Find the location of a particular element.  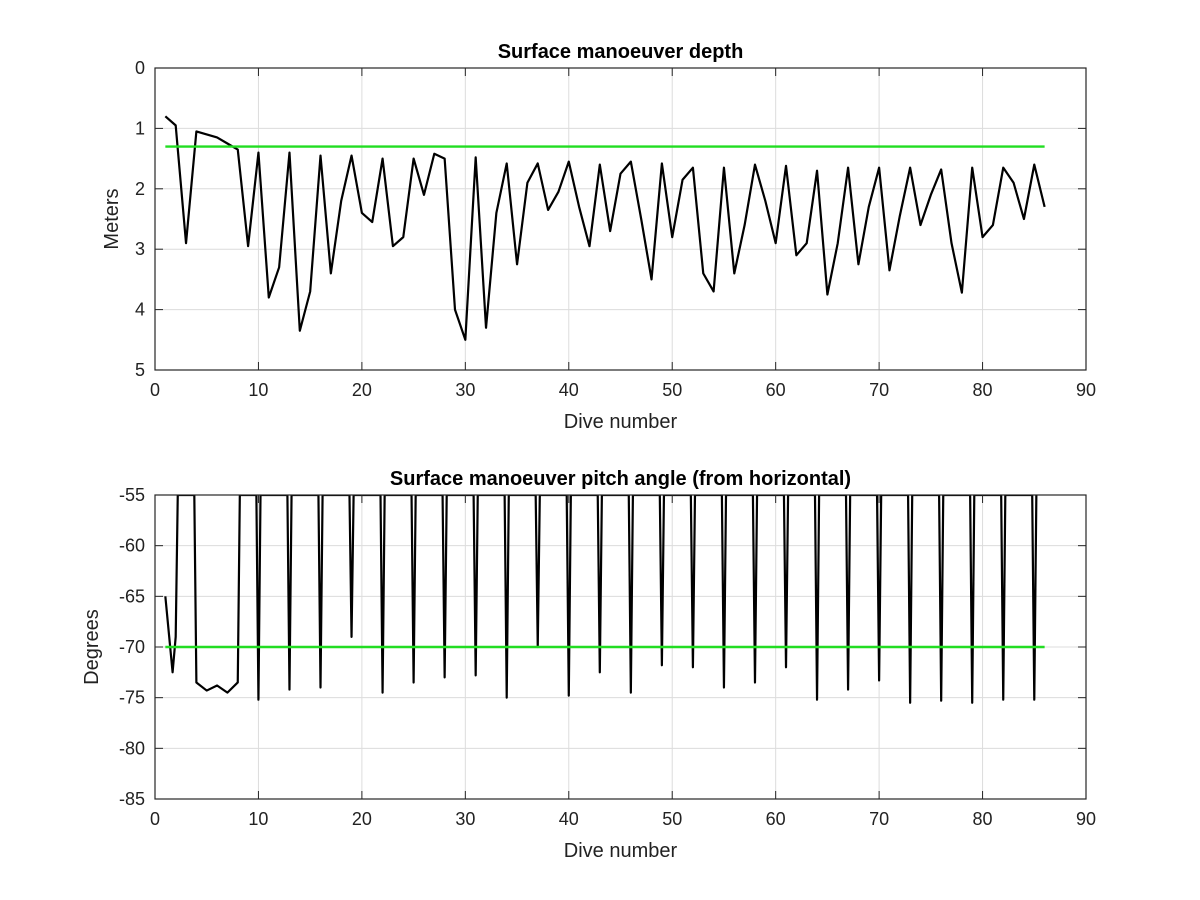

y-tick-label: -80 is located at coordinates (132, 748).